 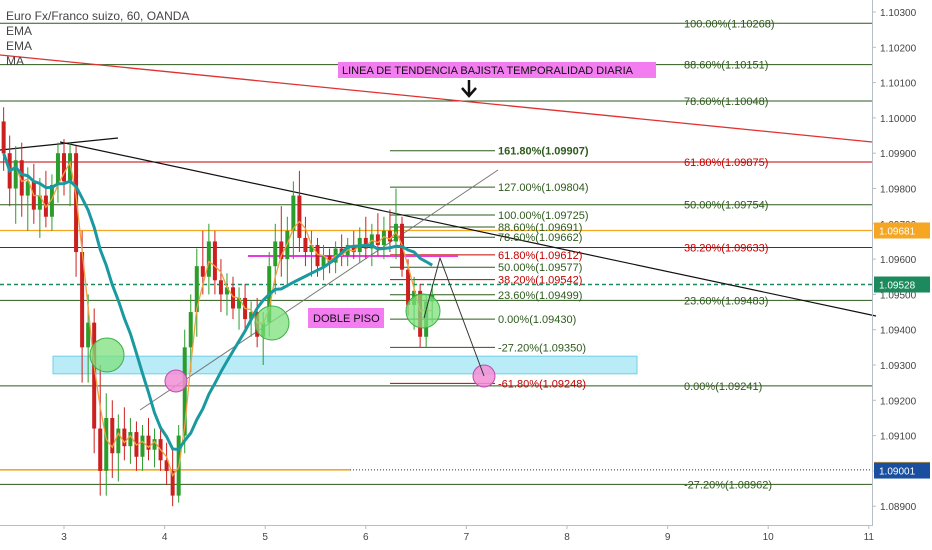 What do you see at coordinates (723, 387) in the screenshot?
I see `fib-level-label: 0.00%(1.09241)` at bounding box center [723, 387].